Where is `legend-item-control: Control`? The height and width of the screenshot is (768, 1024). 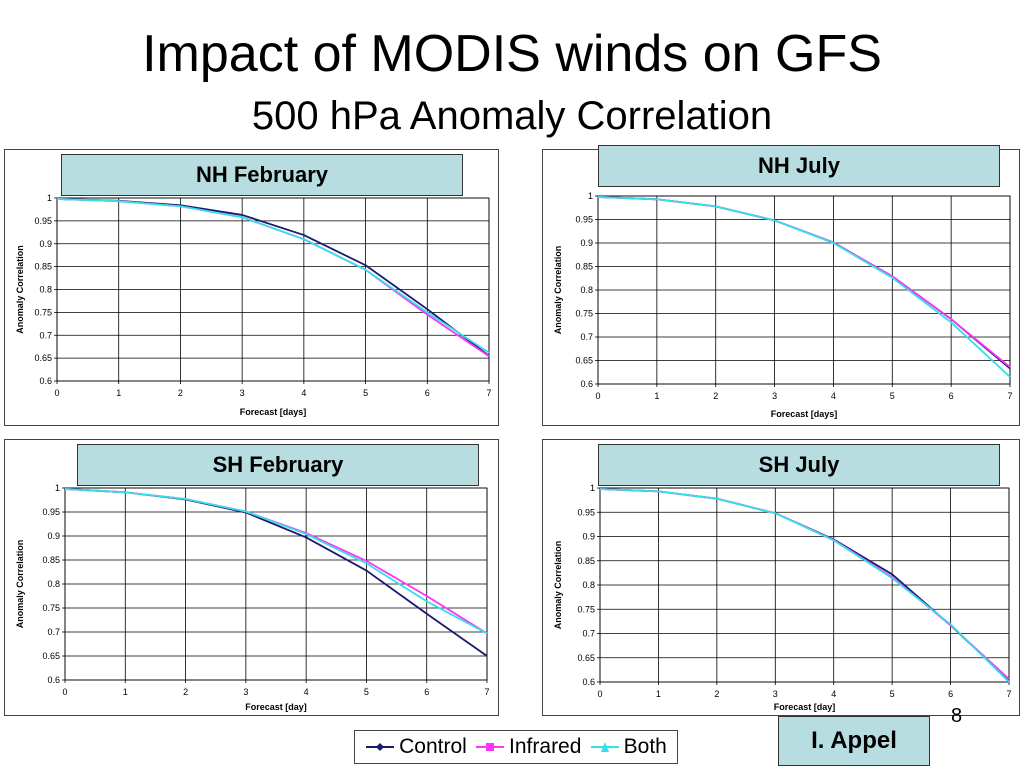
legend-item-control: Control is located at coordinates (416, 747).